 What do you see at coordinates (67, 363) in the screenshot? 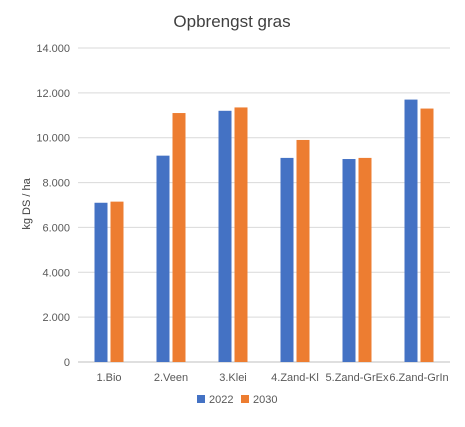
I see `y-tick-label: 0` at bounding box center [67, 363].